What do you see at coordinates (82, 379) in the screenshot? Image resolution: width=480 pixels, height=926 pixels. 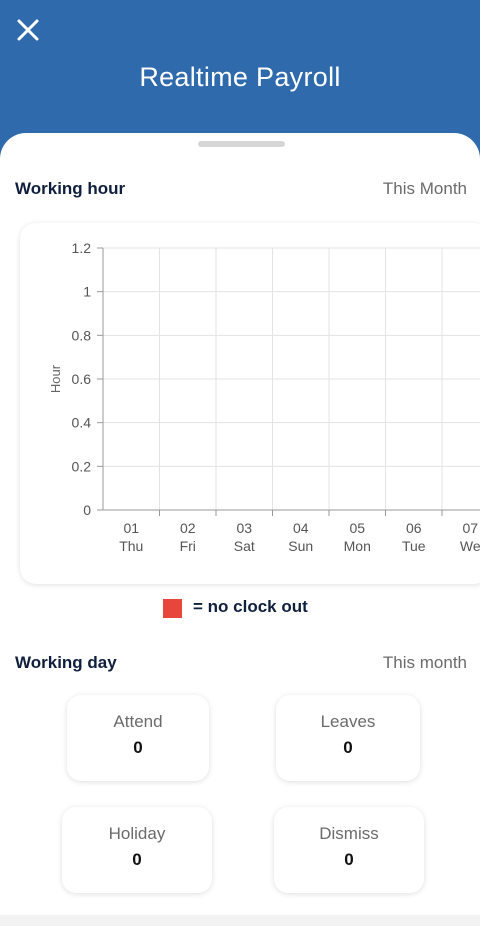 I see `y-tick-label: 0.6` at bounding box center [82, 379].